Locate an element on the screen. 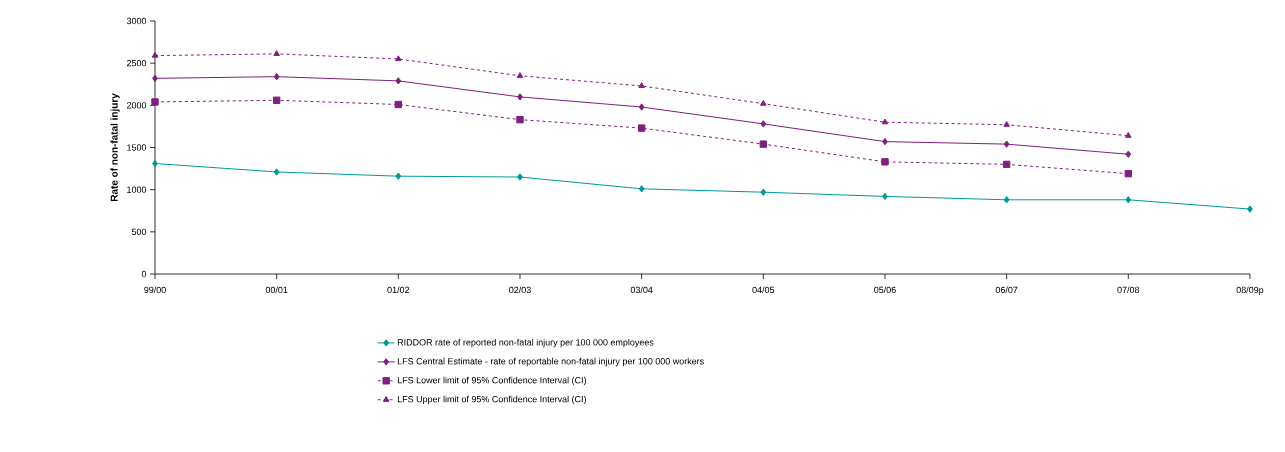 This screenshot has width=1285, height=452. x-tick-label: 99/00 is located at coordinates (155, 290).